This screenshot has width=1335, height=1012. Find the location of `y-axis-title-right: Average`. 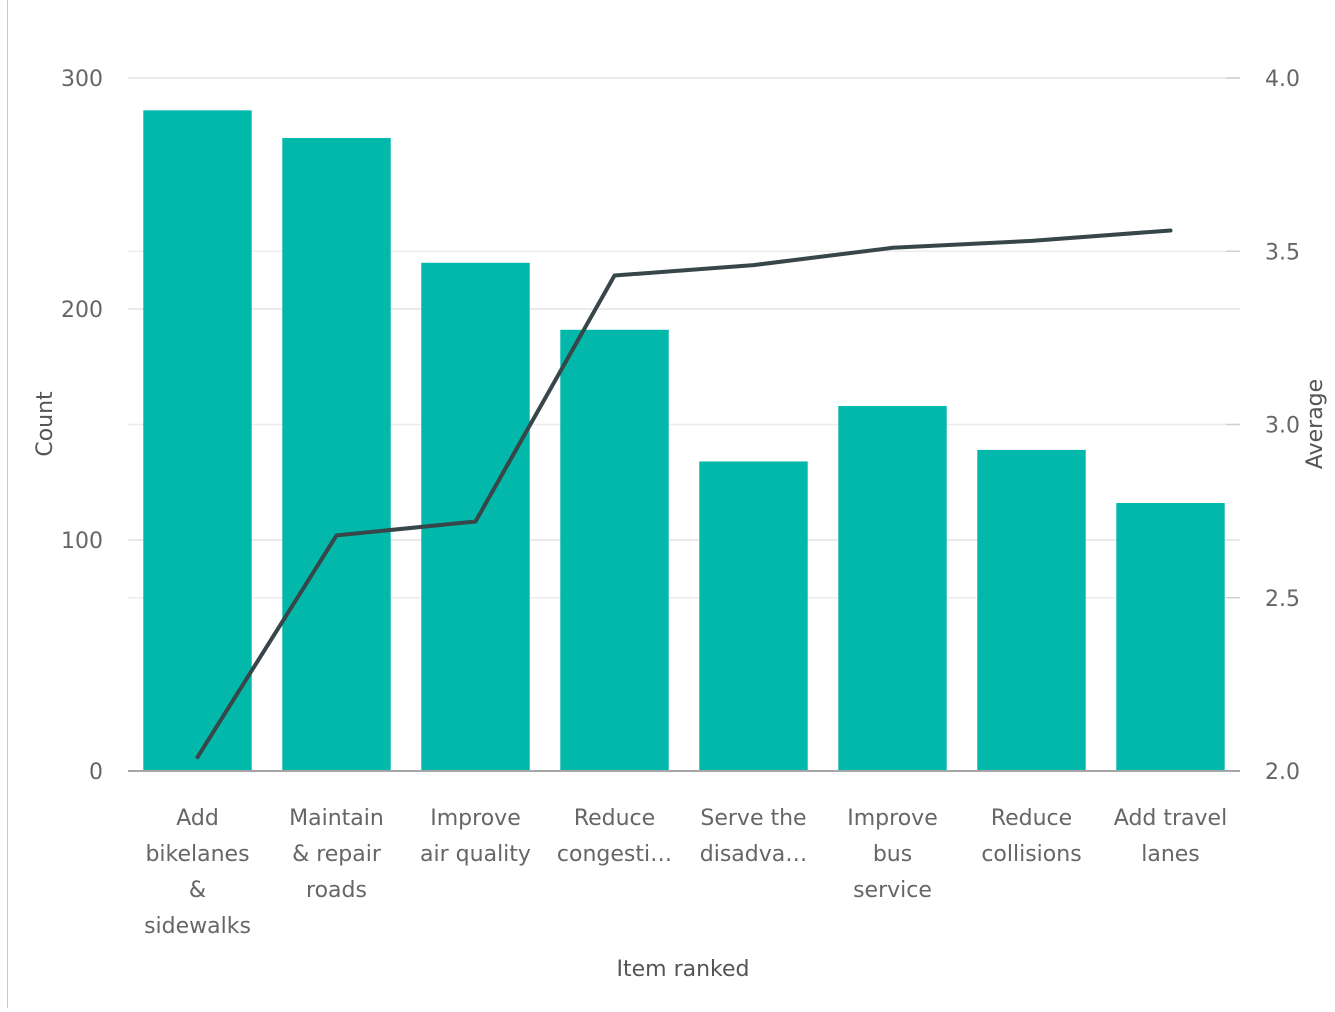

y-axis-title-right: Average is located at coordinates (1315, 424).